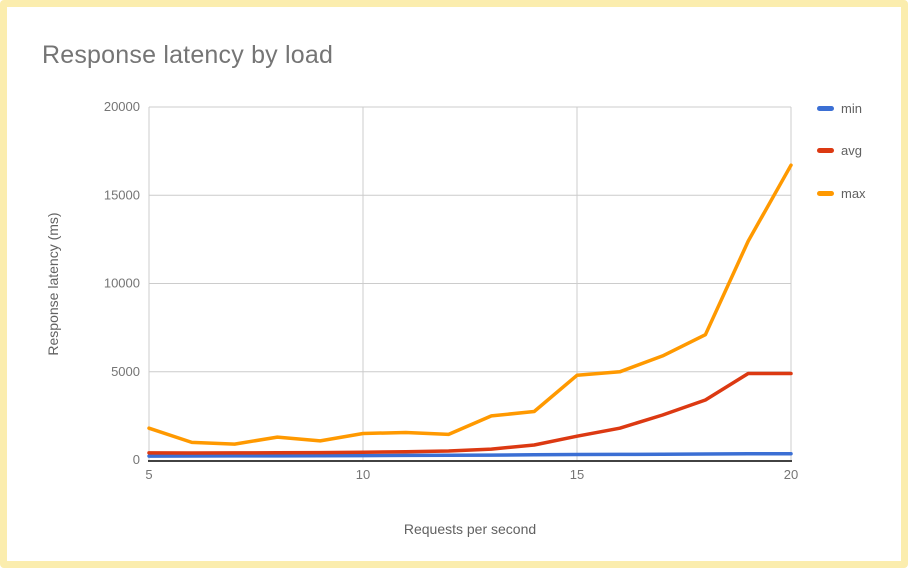 The height and width of the screenshot is (568, 908). I want to click on y-tick-label: 0, so click(136, 459).